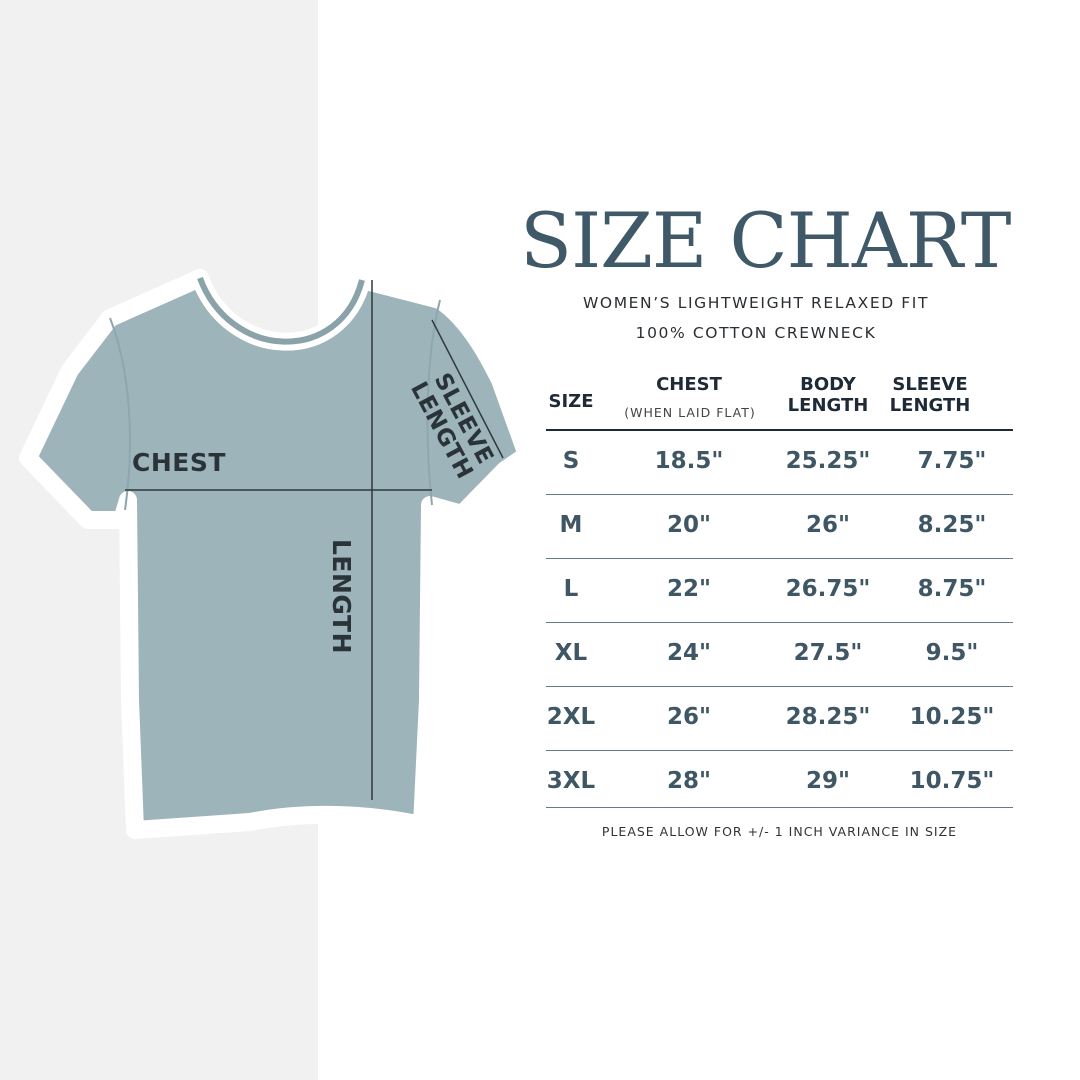 This screenshot has height=1080, width=1080. I want to click on cell-size: M, so click(571, 525).